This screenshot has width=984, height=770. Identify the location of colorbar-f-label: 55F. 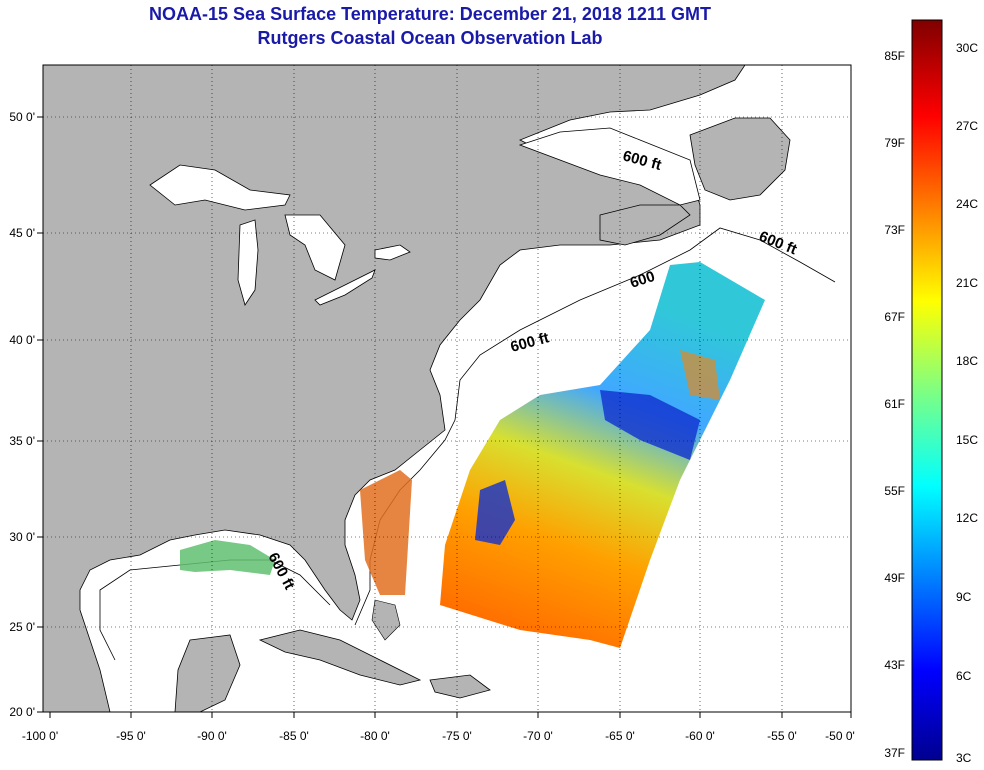
(894, 491).